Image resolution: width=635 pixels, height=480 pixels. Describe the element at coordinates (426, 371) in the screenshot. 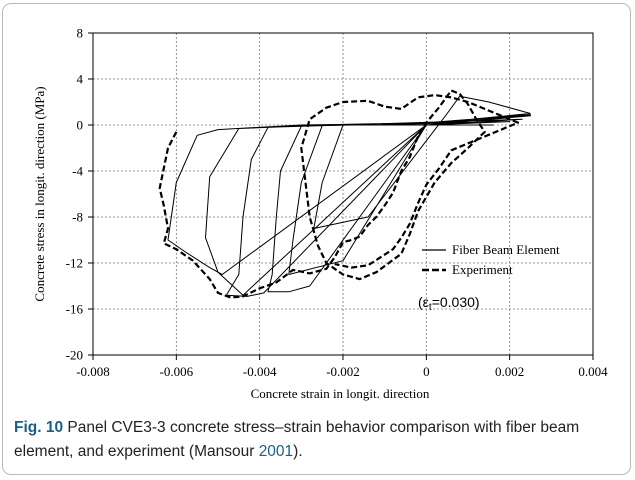

I see `x-tick-label: 0` at that location.